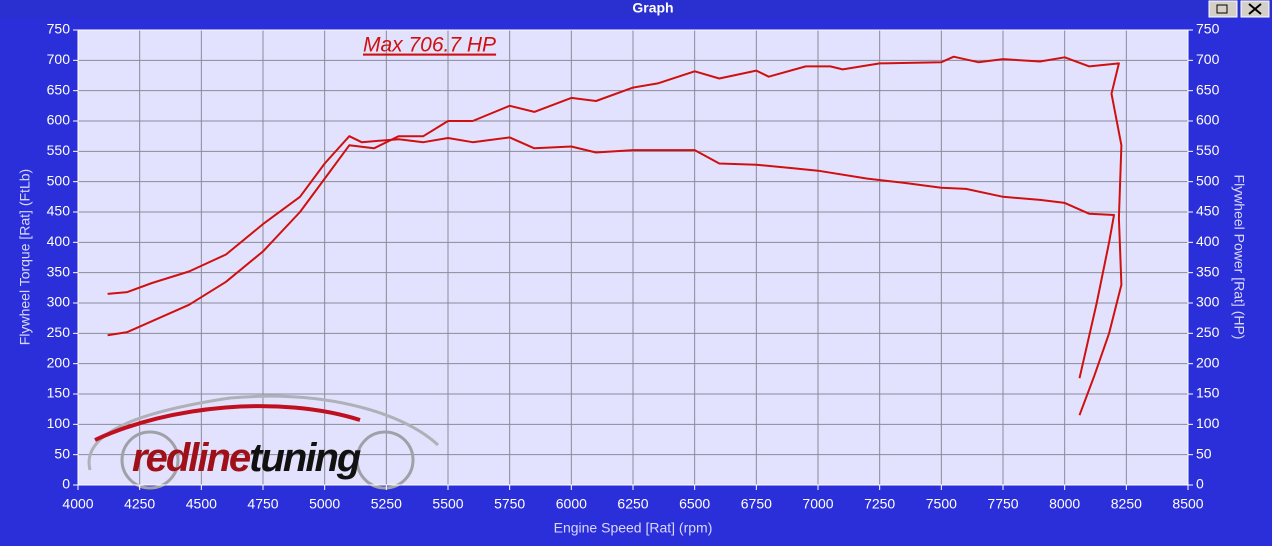  I want to click on y-tick-label: 0, so click(66, 484).